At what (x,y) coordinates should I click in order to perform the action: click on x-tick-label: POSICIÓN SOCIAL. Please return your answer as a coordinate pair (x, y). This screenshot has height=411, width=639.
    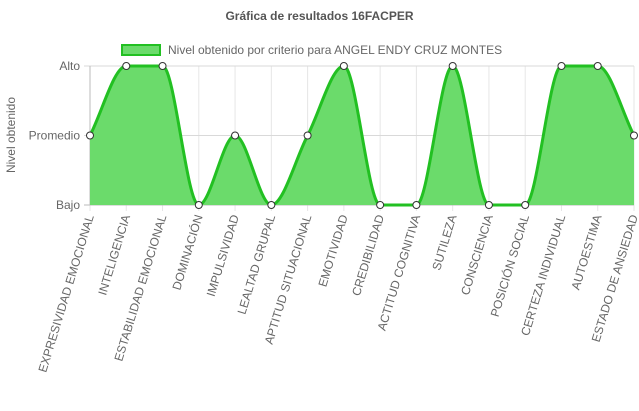
    Looking at the image, I should click on (509, 265).